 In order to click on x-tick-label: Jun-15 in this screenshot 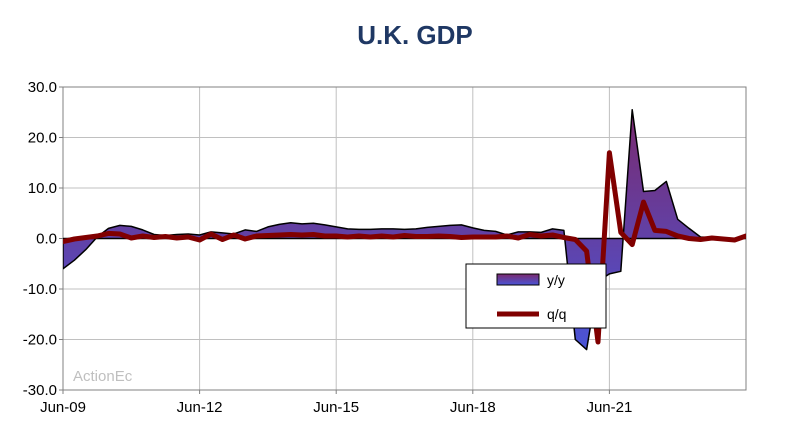, I will do `click(336, 407)`.